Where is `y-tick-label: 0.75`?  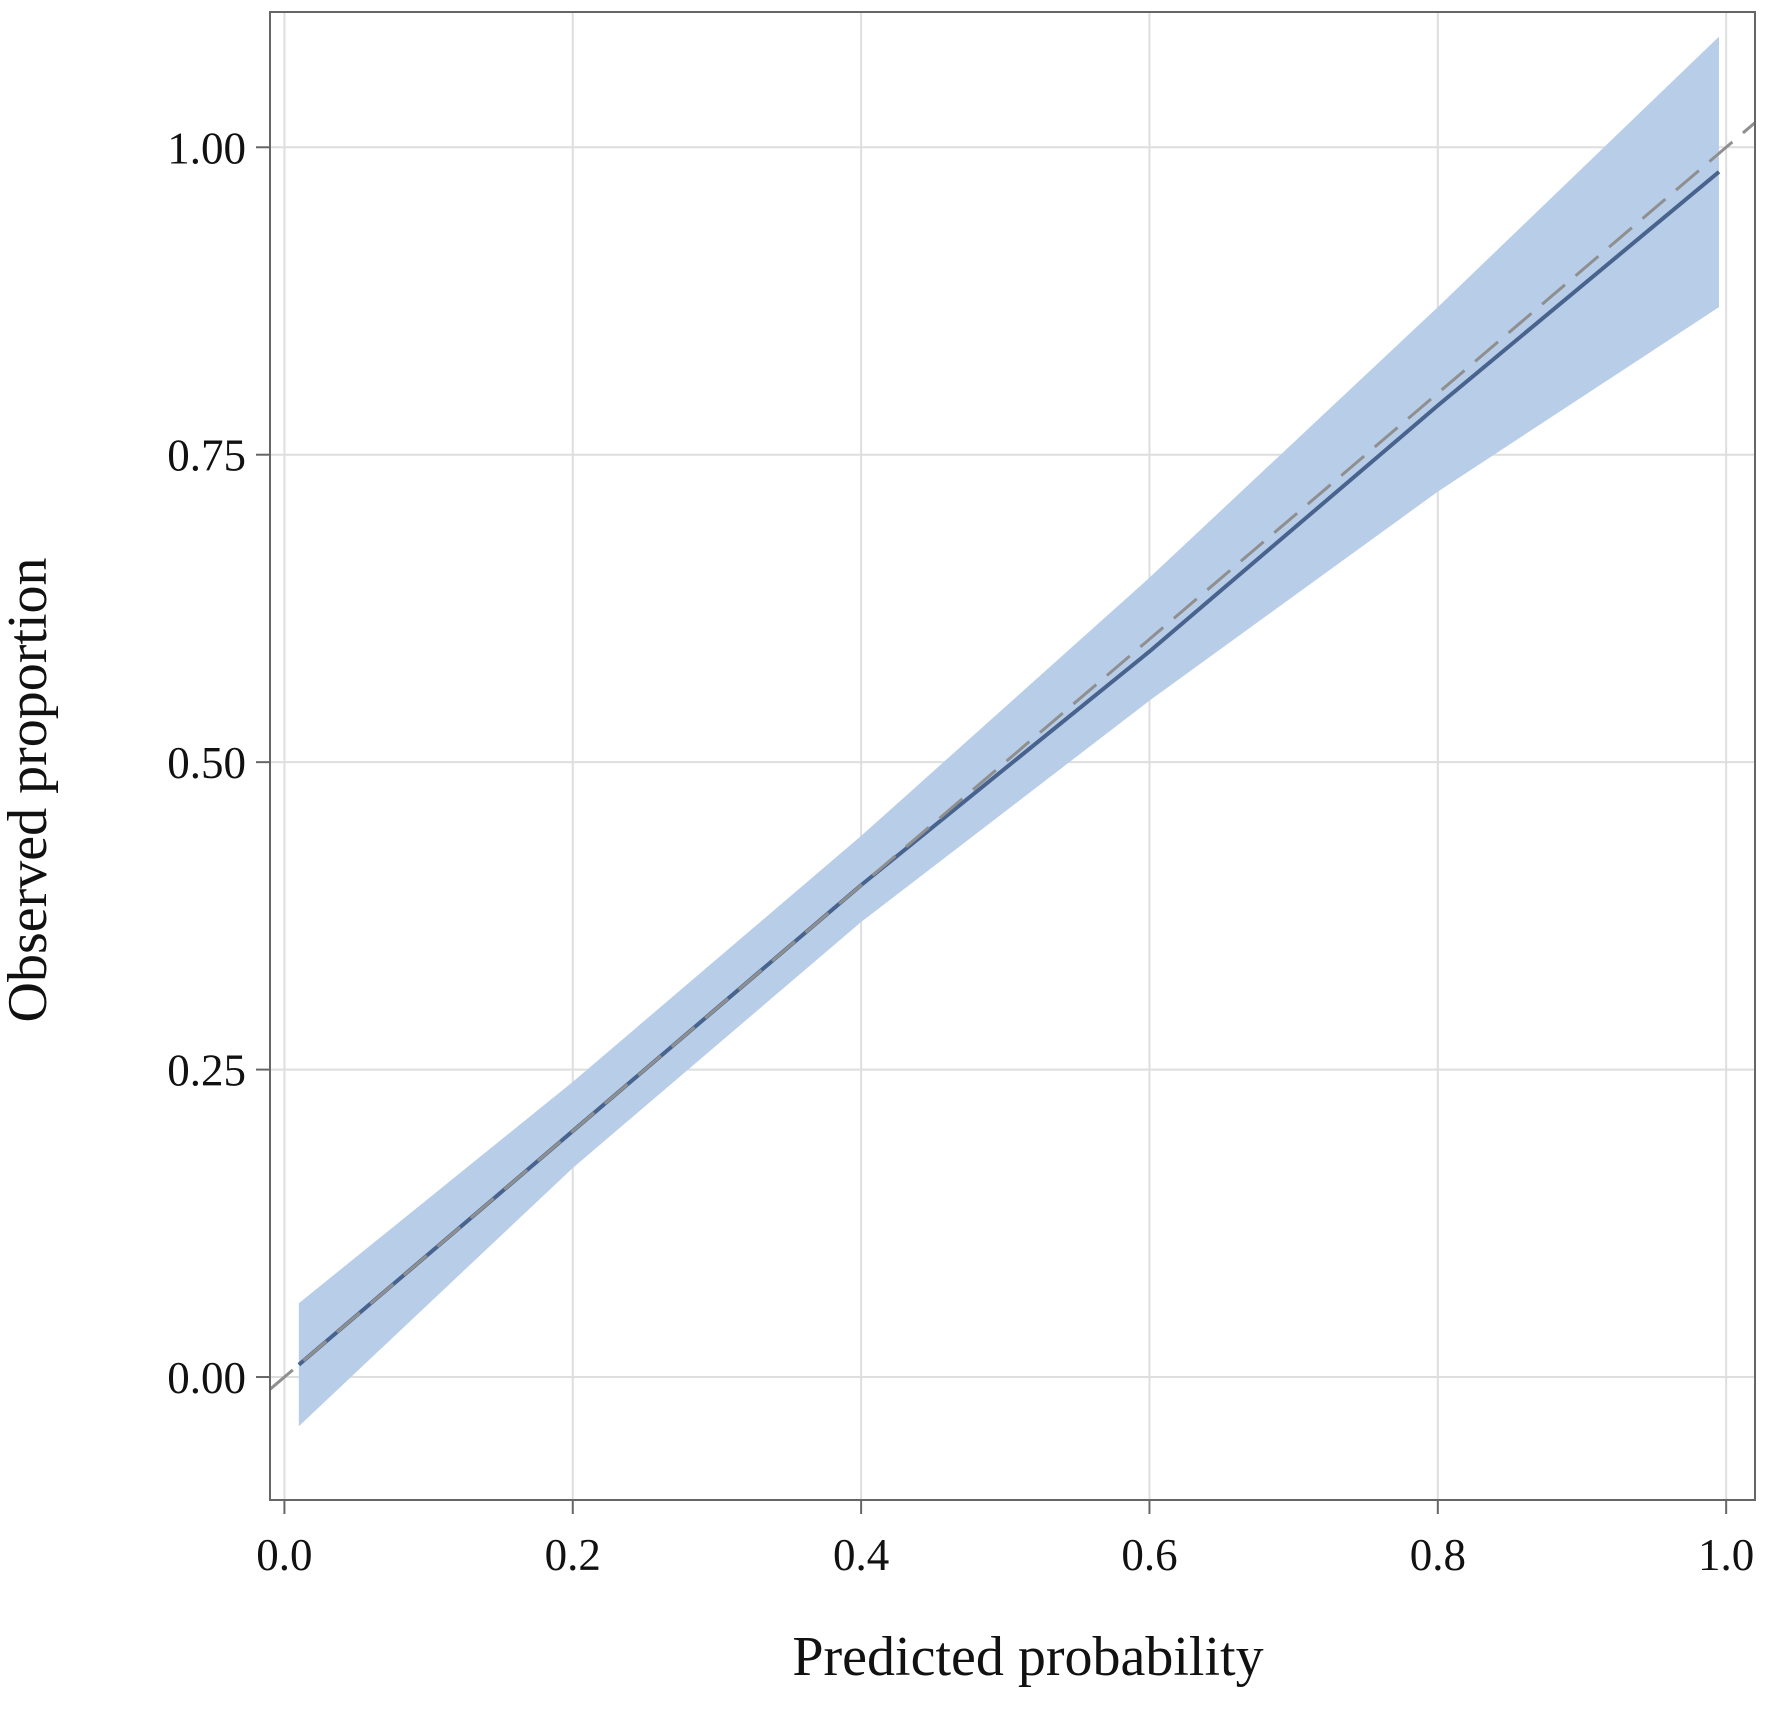 y-tick-label: 0.75 is located at coordinates (206, 456).